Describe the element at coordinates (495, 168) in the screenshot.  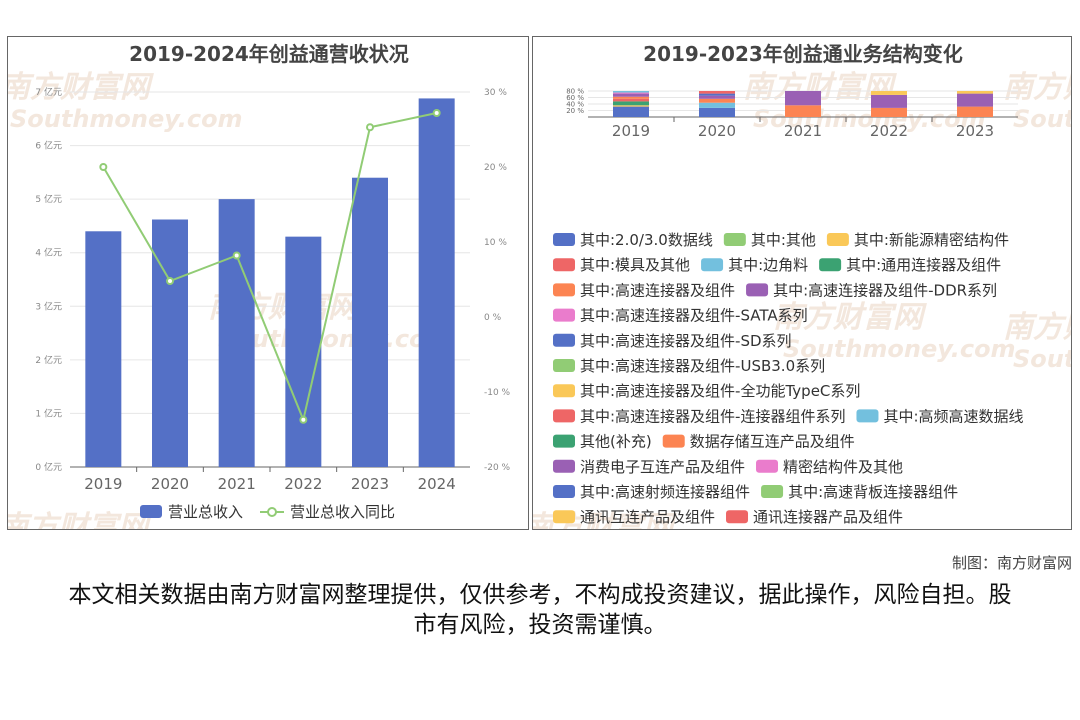
I see `y-right-tick-label: 20 %` at that location.